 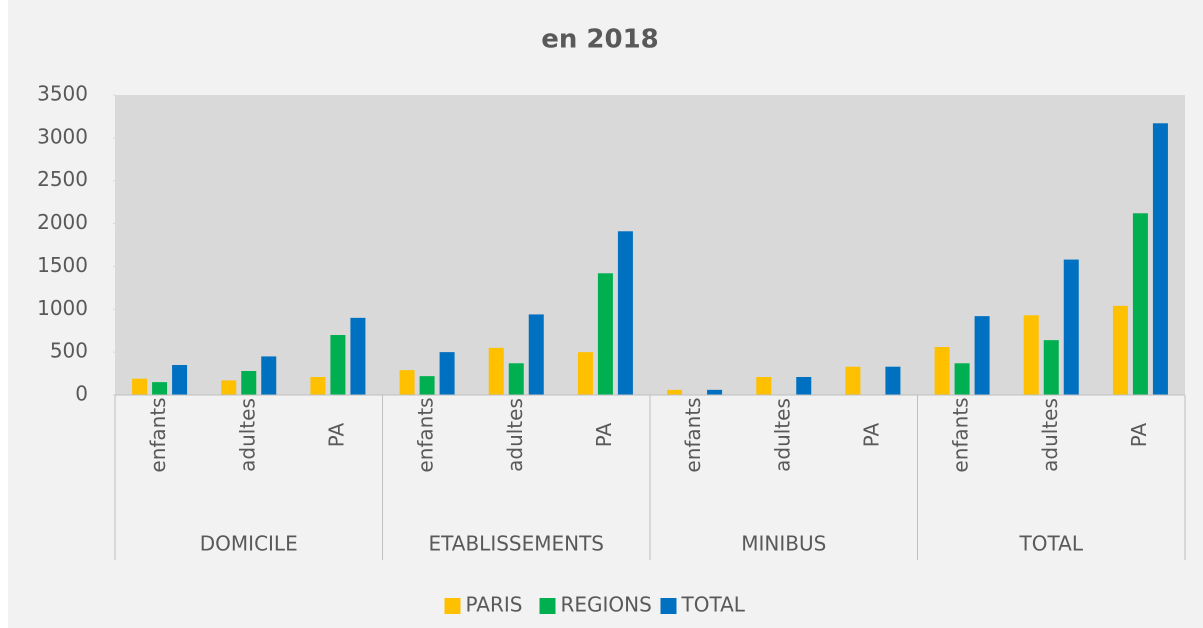 I want to click on group-label: ETABLISSEMENTS, so click(x=516, y=544).